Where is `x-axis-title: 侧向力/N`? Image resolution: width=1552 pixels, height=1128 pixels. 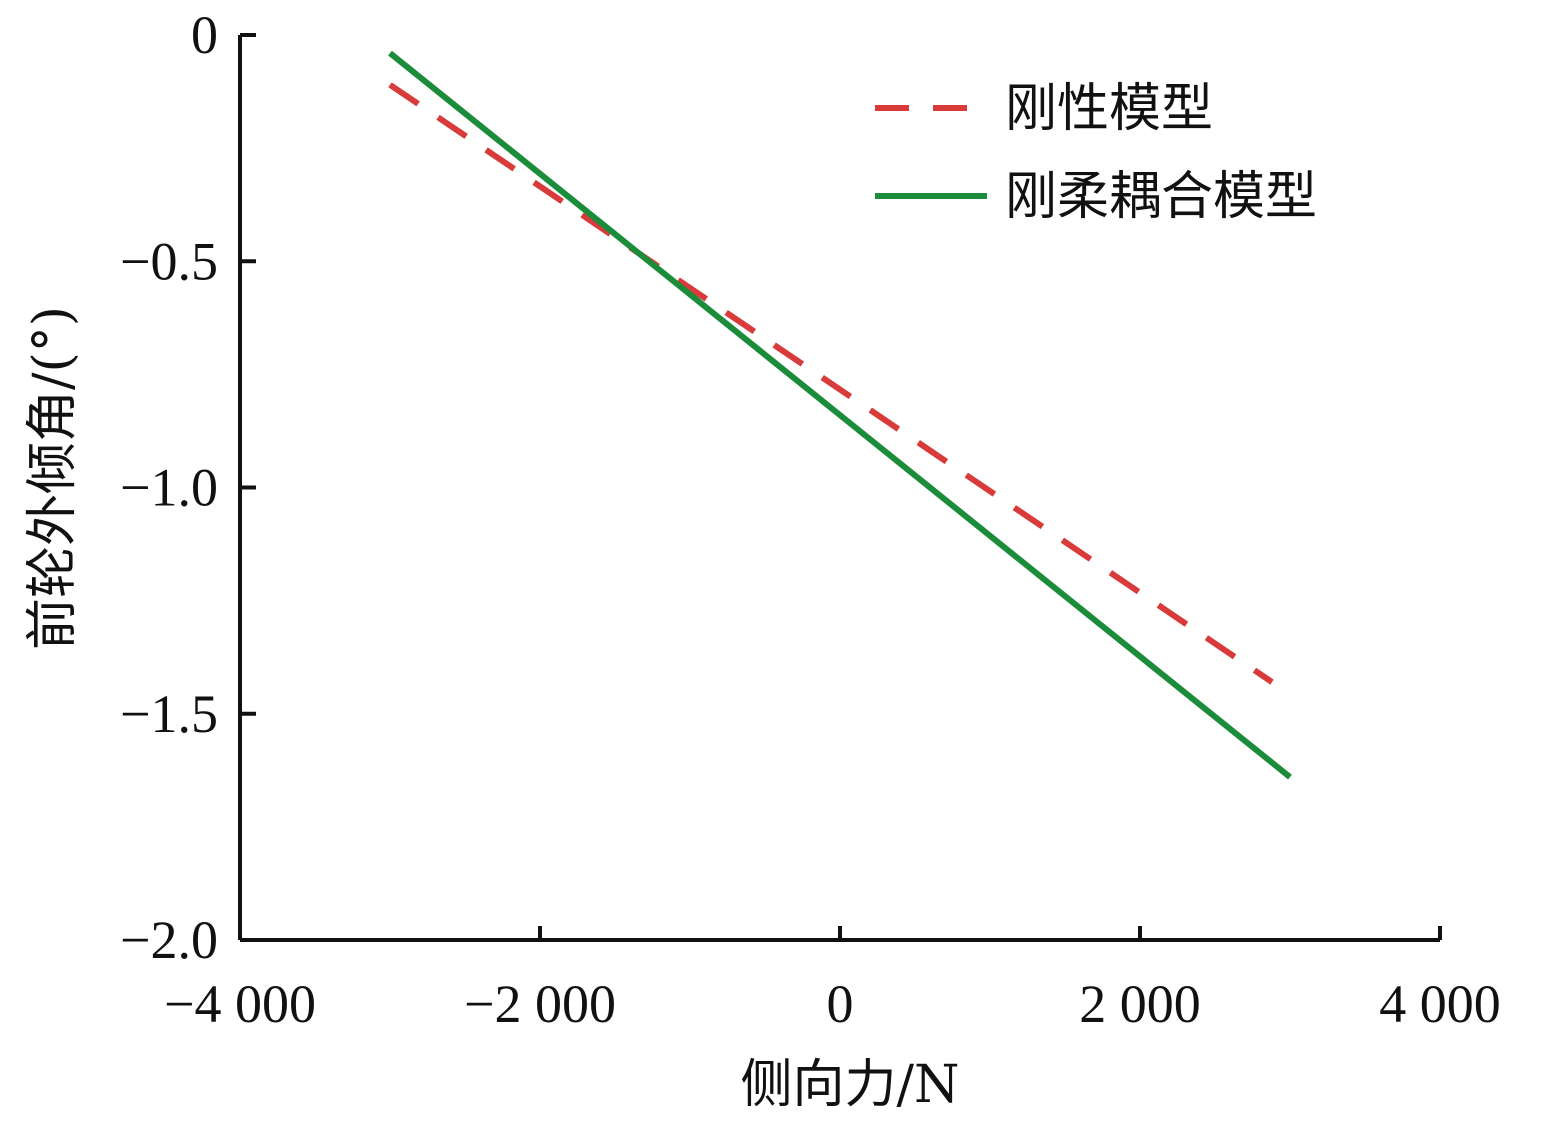 x-axis-title: 侧向力/N is located at coordinates (849, 1085).